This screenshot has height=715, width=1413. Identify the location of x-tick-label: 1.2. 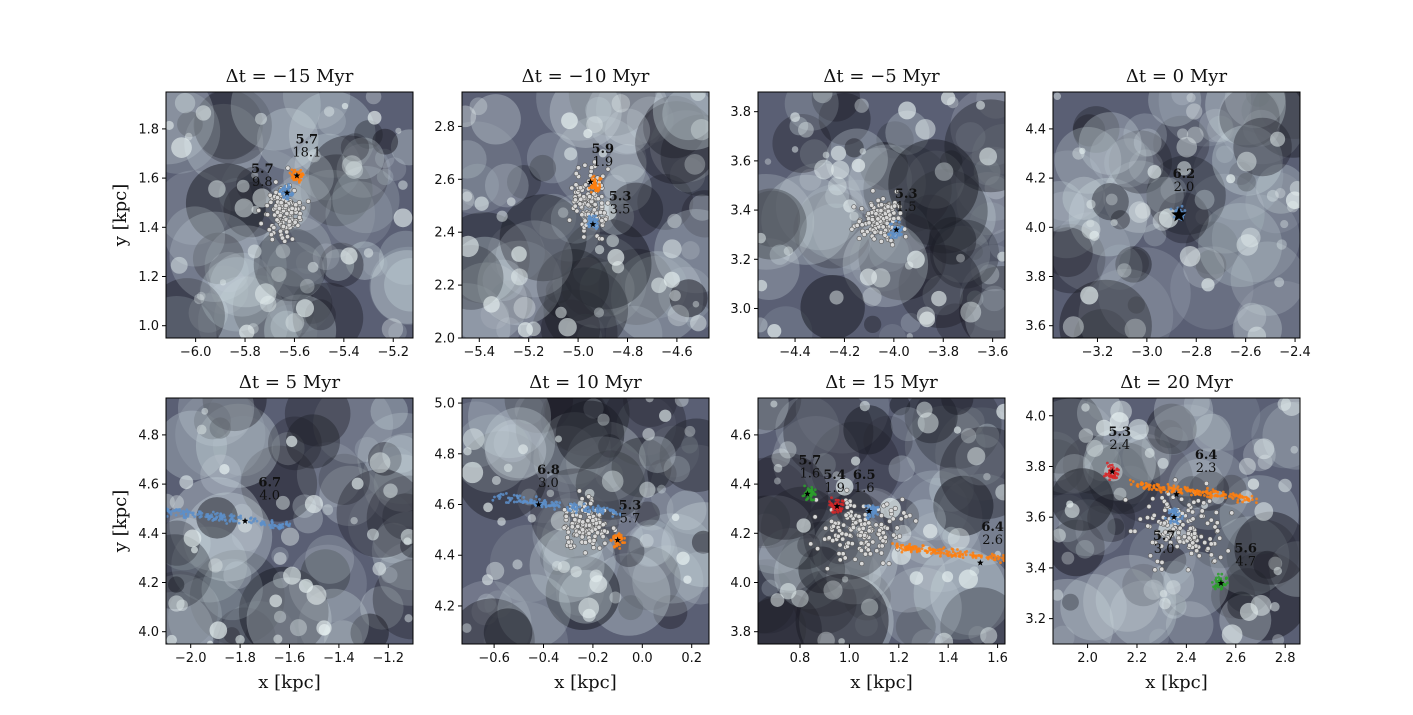
(898, 658).